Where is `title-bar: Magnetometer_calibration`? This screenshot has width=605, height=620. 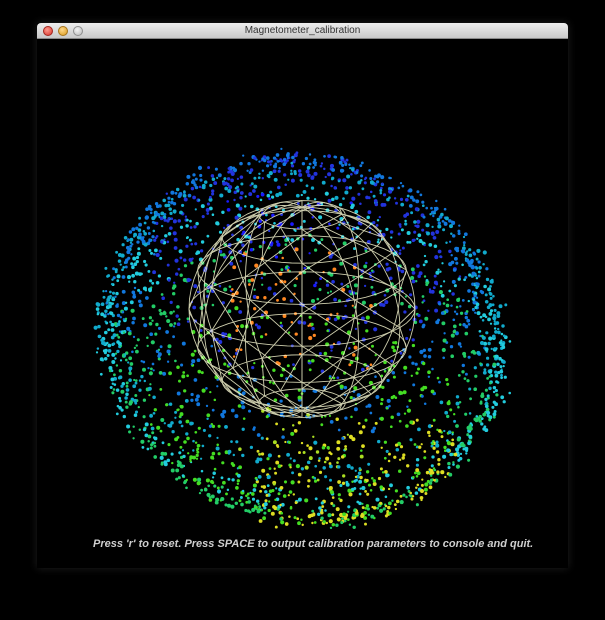
title-bar: Magnetometer_calibration is located at coordinates (302, 31).